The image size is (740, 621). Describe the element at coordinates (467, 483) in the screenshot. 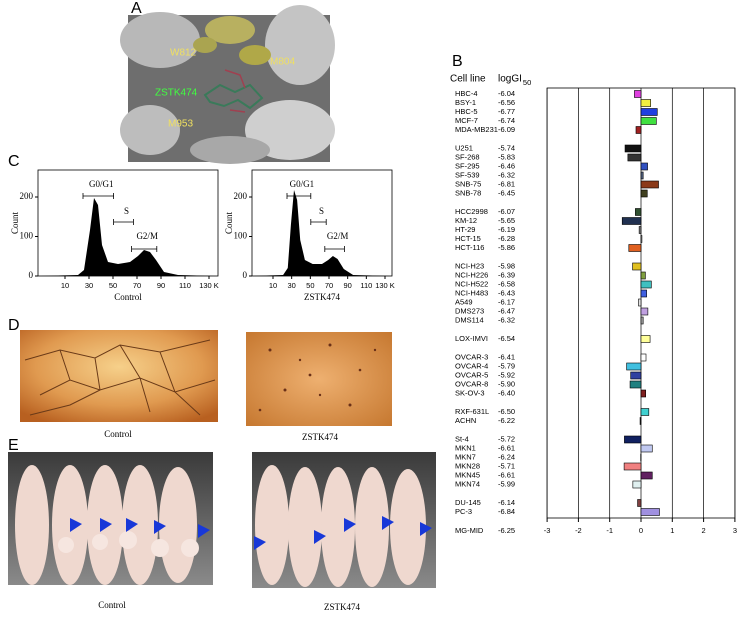

I see `cell-line-name: MKN74` at that location.